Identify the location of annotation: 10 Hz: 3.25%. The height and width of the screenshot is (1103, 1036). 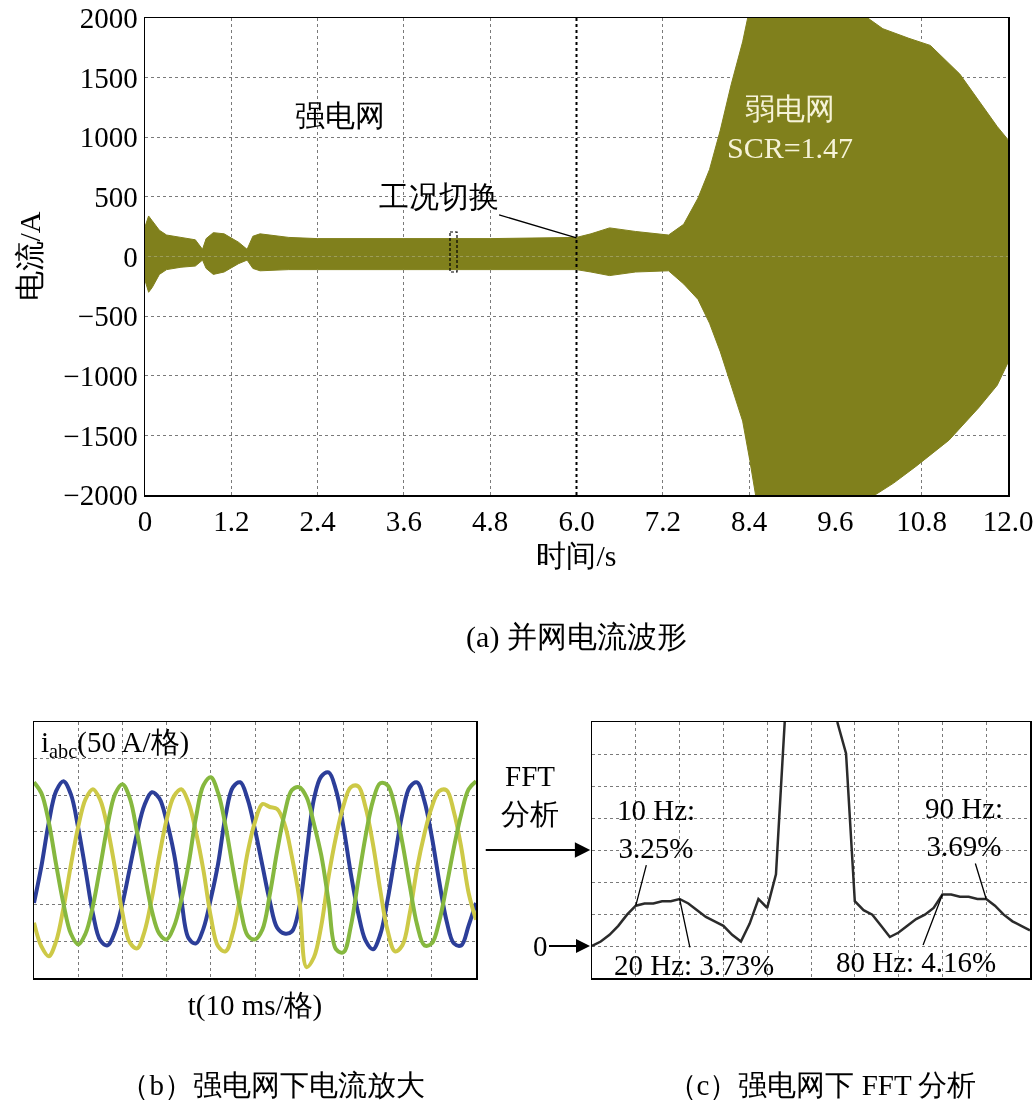
(656, 829).